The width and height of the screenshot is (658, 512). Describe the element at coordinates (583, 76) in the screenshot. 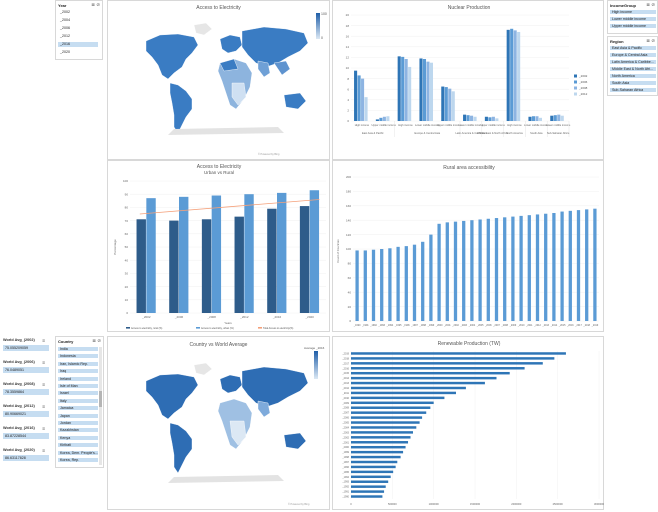

I see `nuclear-legend-label: _2002` at that location.